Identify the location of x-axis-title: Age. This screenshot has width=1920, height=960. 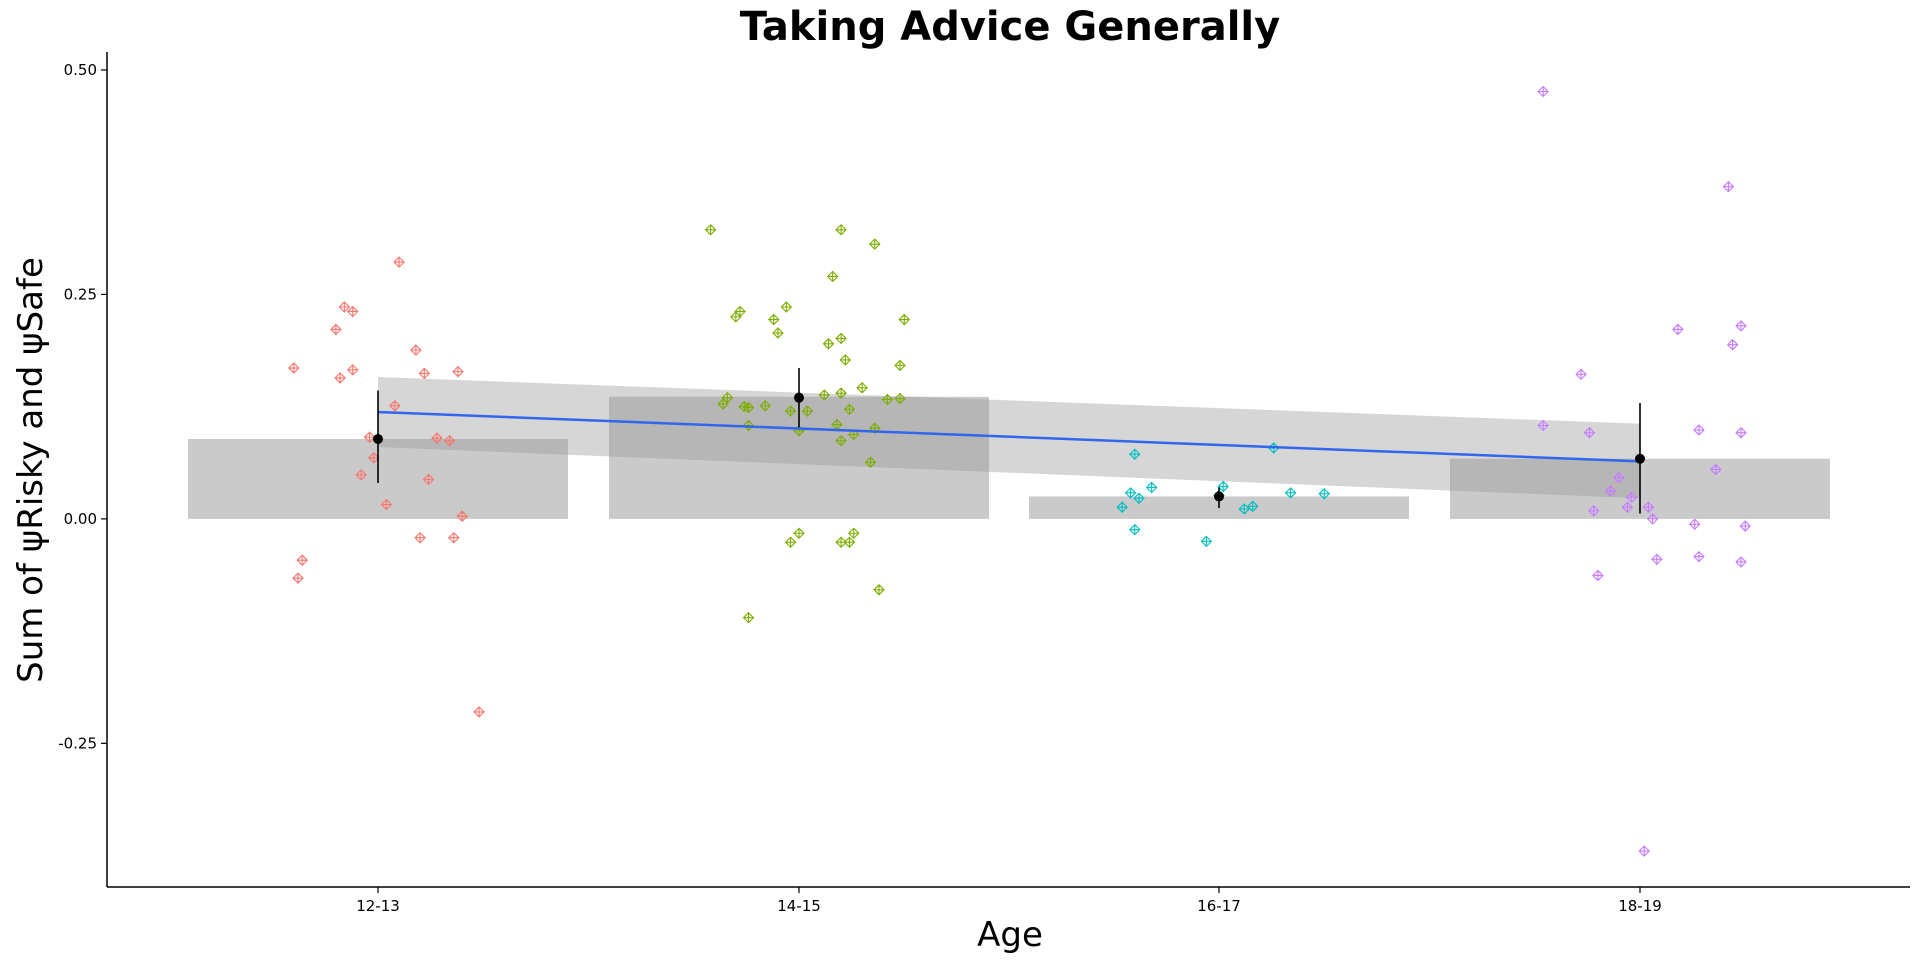
(1010, 935).